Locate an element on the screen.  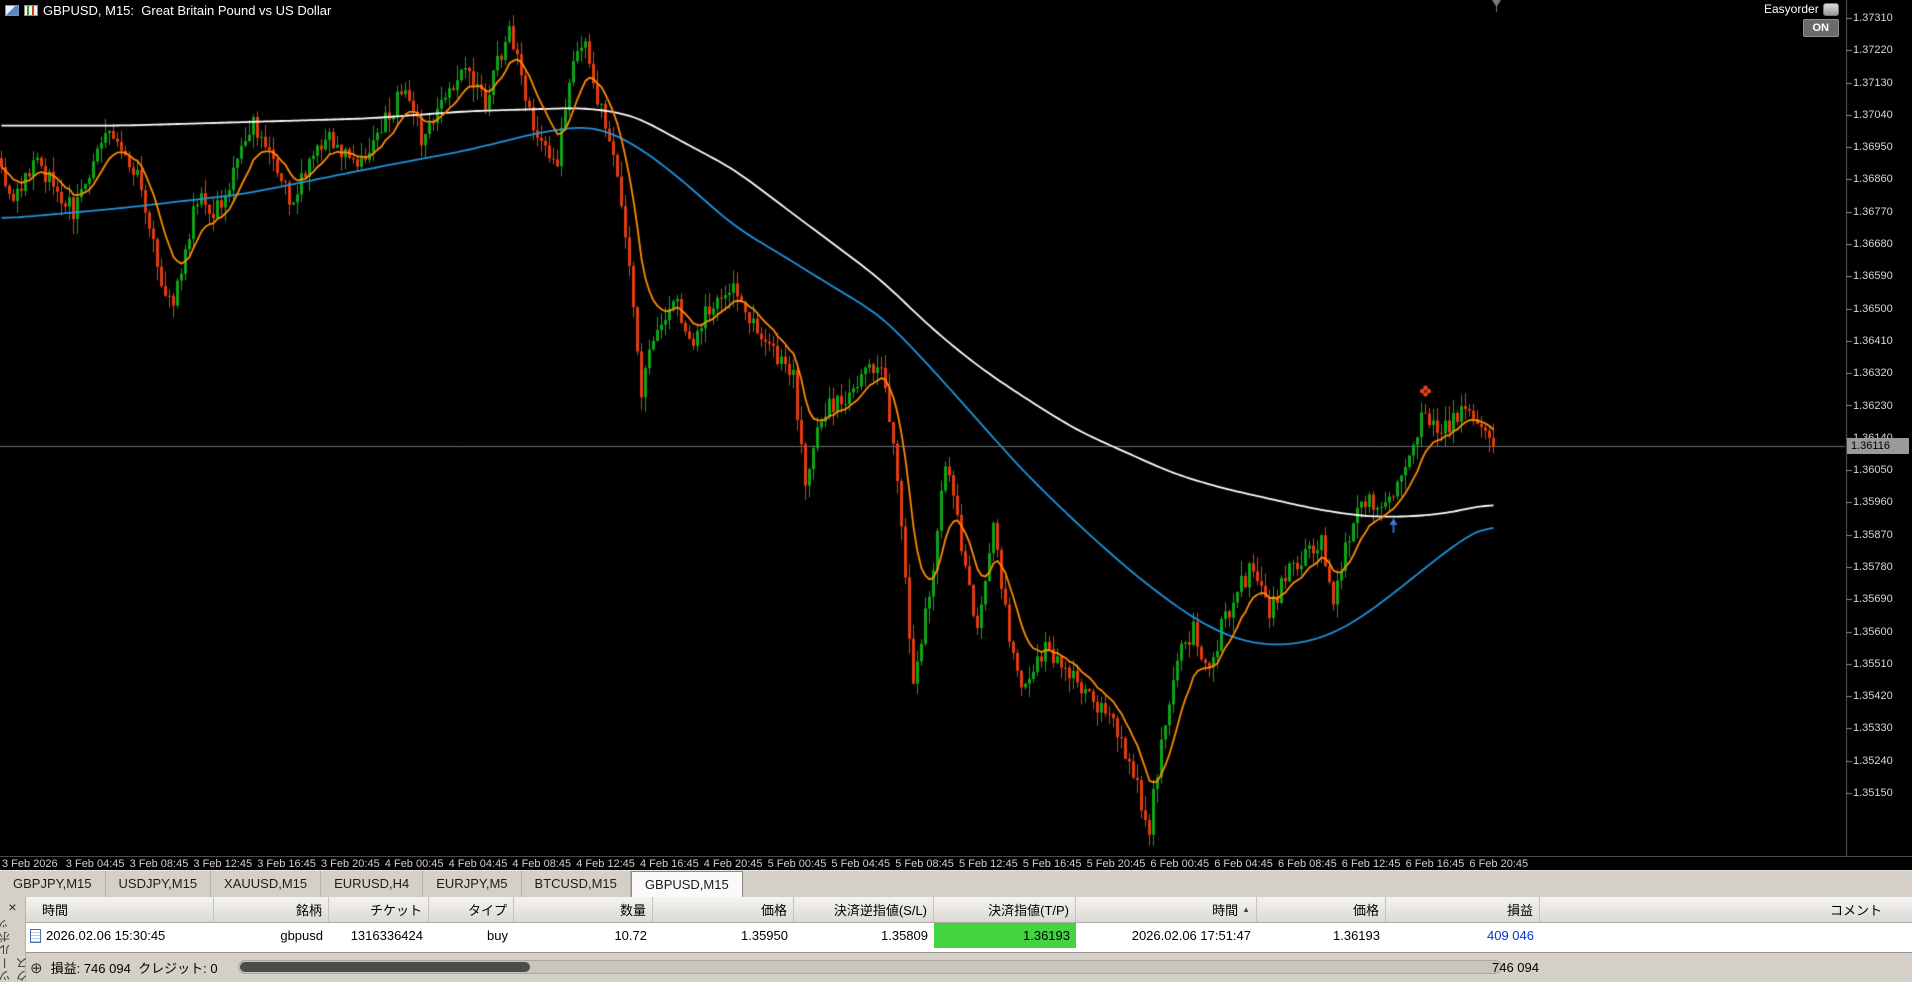
row-cell-sl: 1.35809 is located at coordinates (904, 935).